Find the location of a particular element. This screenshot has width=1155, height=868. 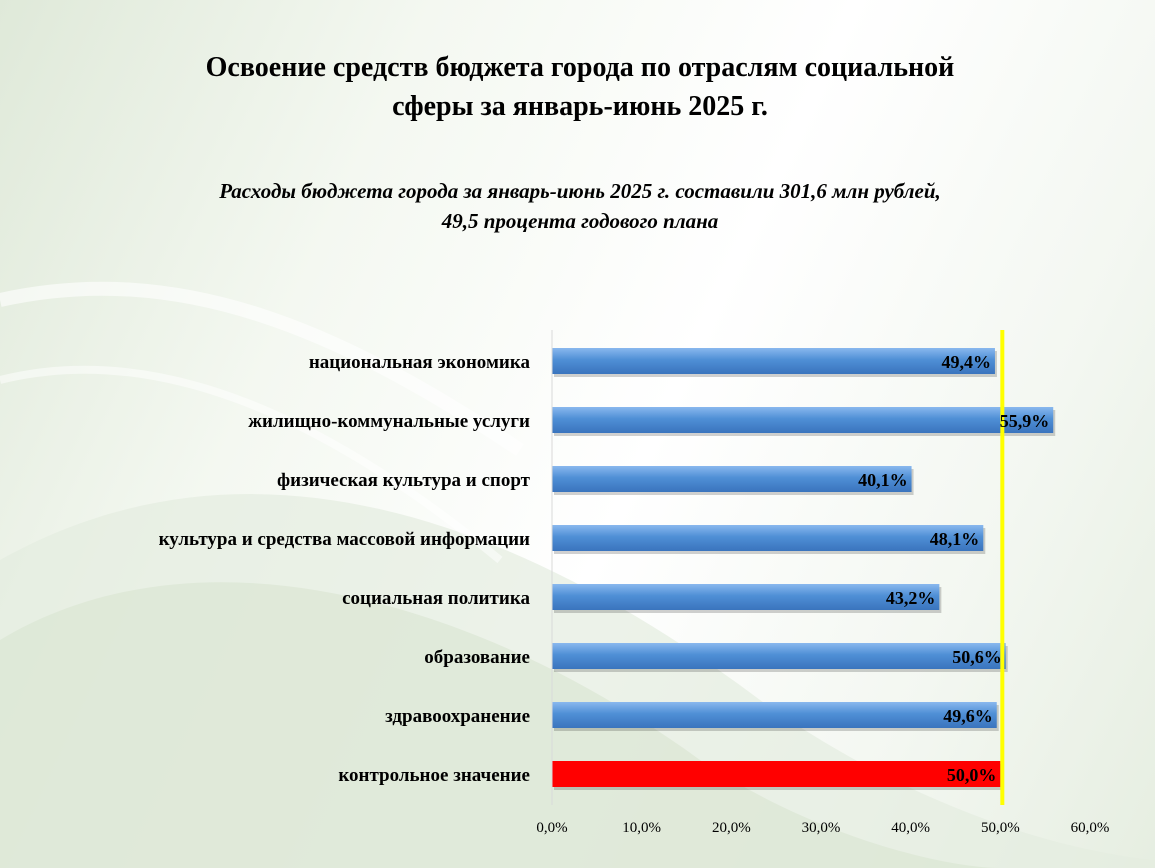

data-label: 50,6% is located at coordinates (977, 657).